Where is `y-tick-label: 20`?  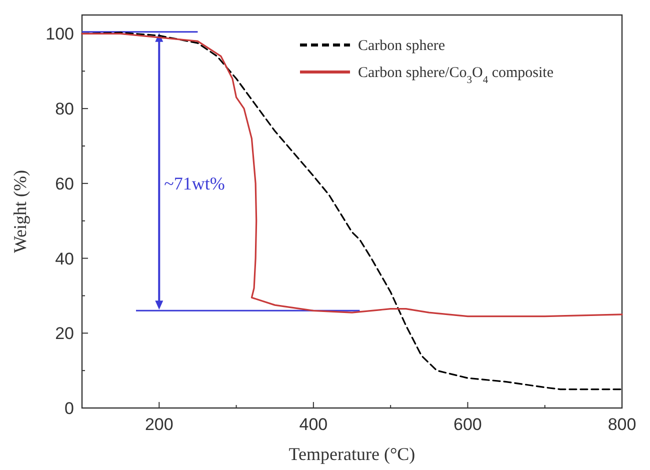 y-tick-label: 20 is located at coordinates (64, 334).